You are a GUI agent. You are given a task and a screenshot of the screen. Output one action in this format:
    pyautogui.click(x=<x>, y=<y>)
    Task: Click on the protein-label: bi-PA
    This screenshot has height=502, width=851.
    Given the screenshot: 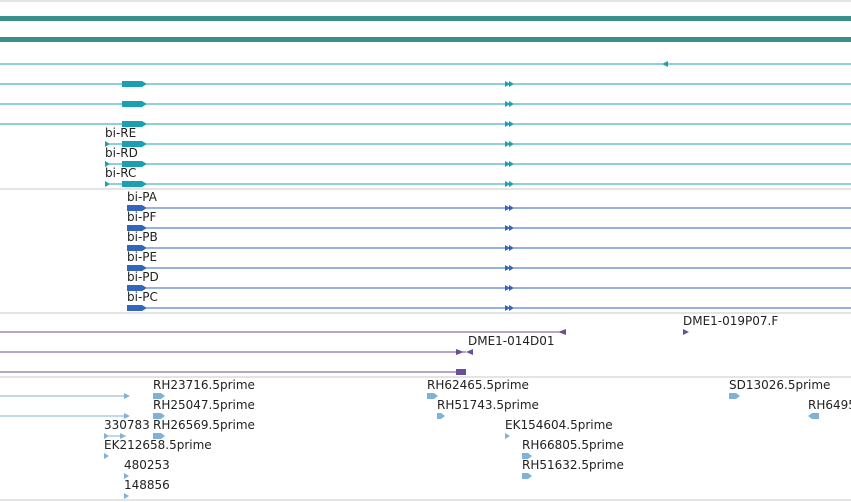 What is the action you would take?
    pyautogui.click(x=142, y=197)
    